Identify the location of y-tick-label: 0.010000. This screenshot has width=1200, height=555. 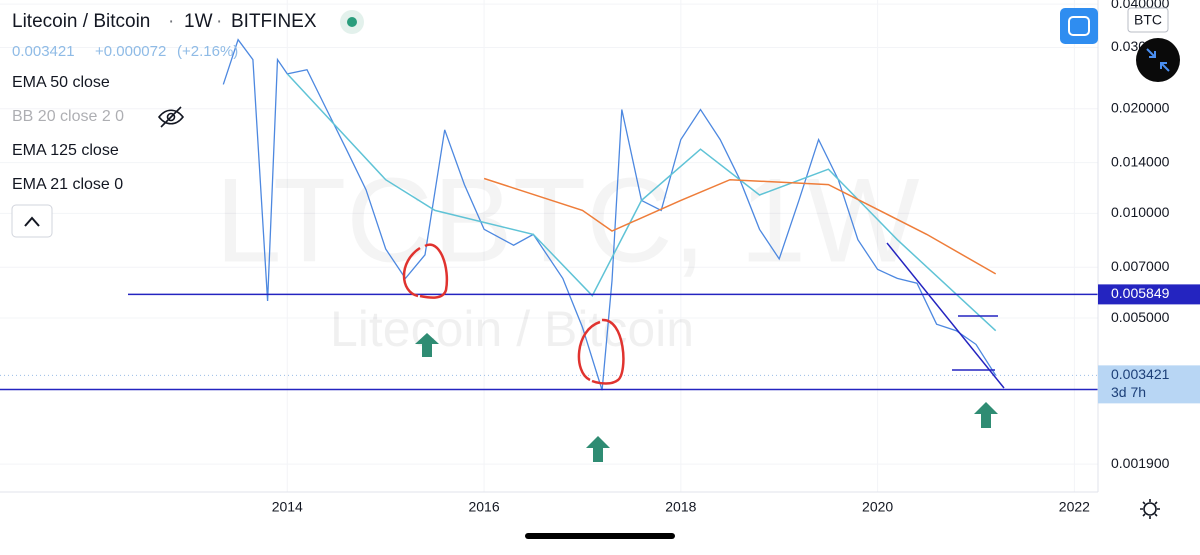
(1140, 212).